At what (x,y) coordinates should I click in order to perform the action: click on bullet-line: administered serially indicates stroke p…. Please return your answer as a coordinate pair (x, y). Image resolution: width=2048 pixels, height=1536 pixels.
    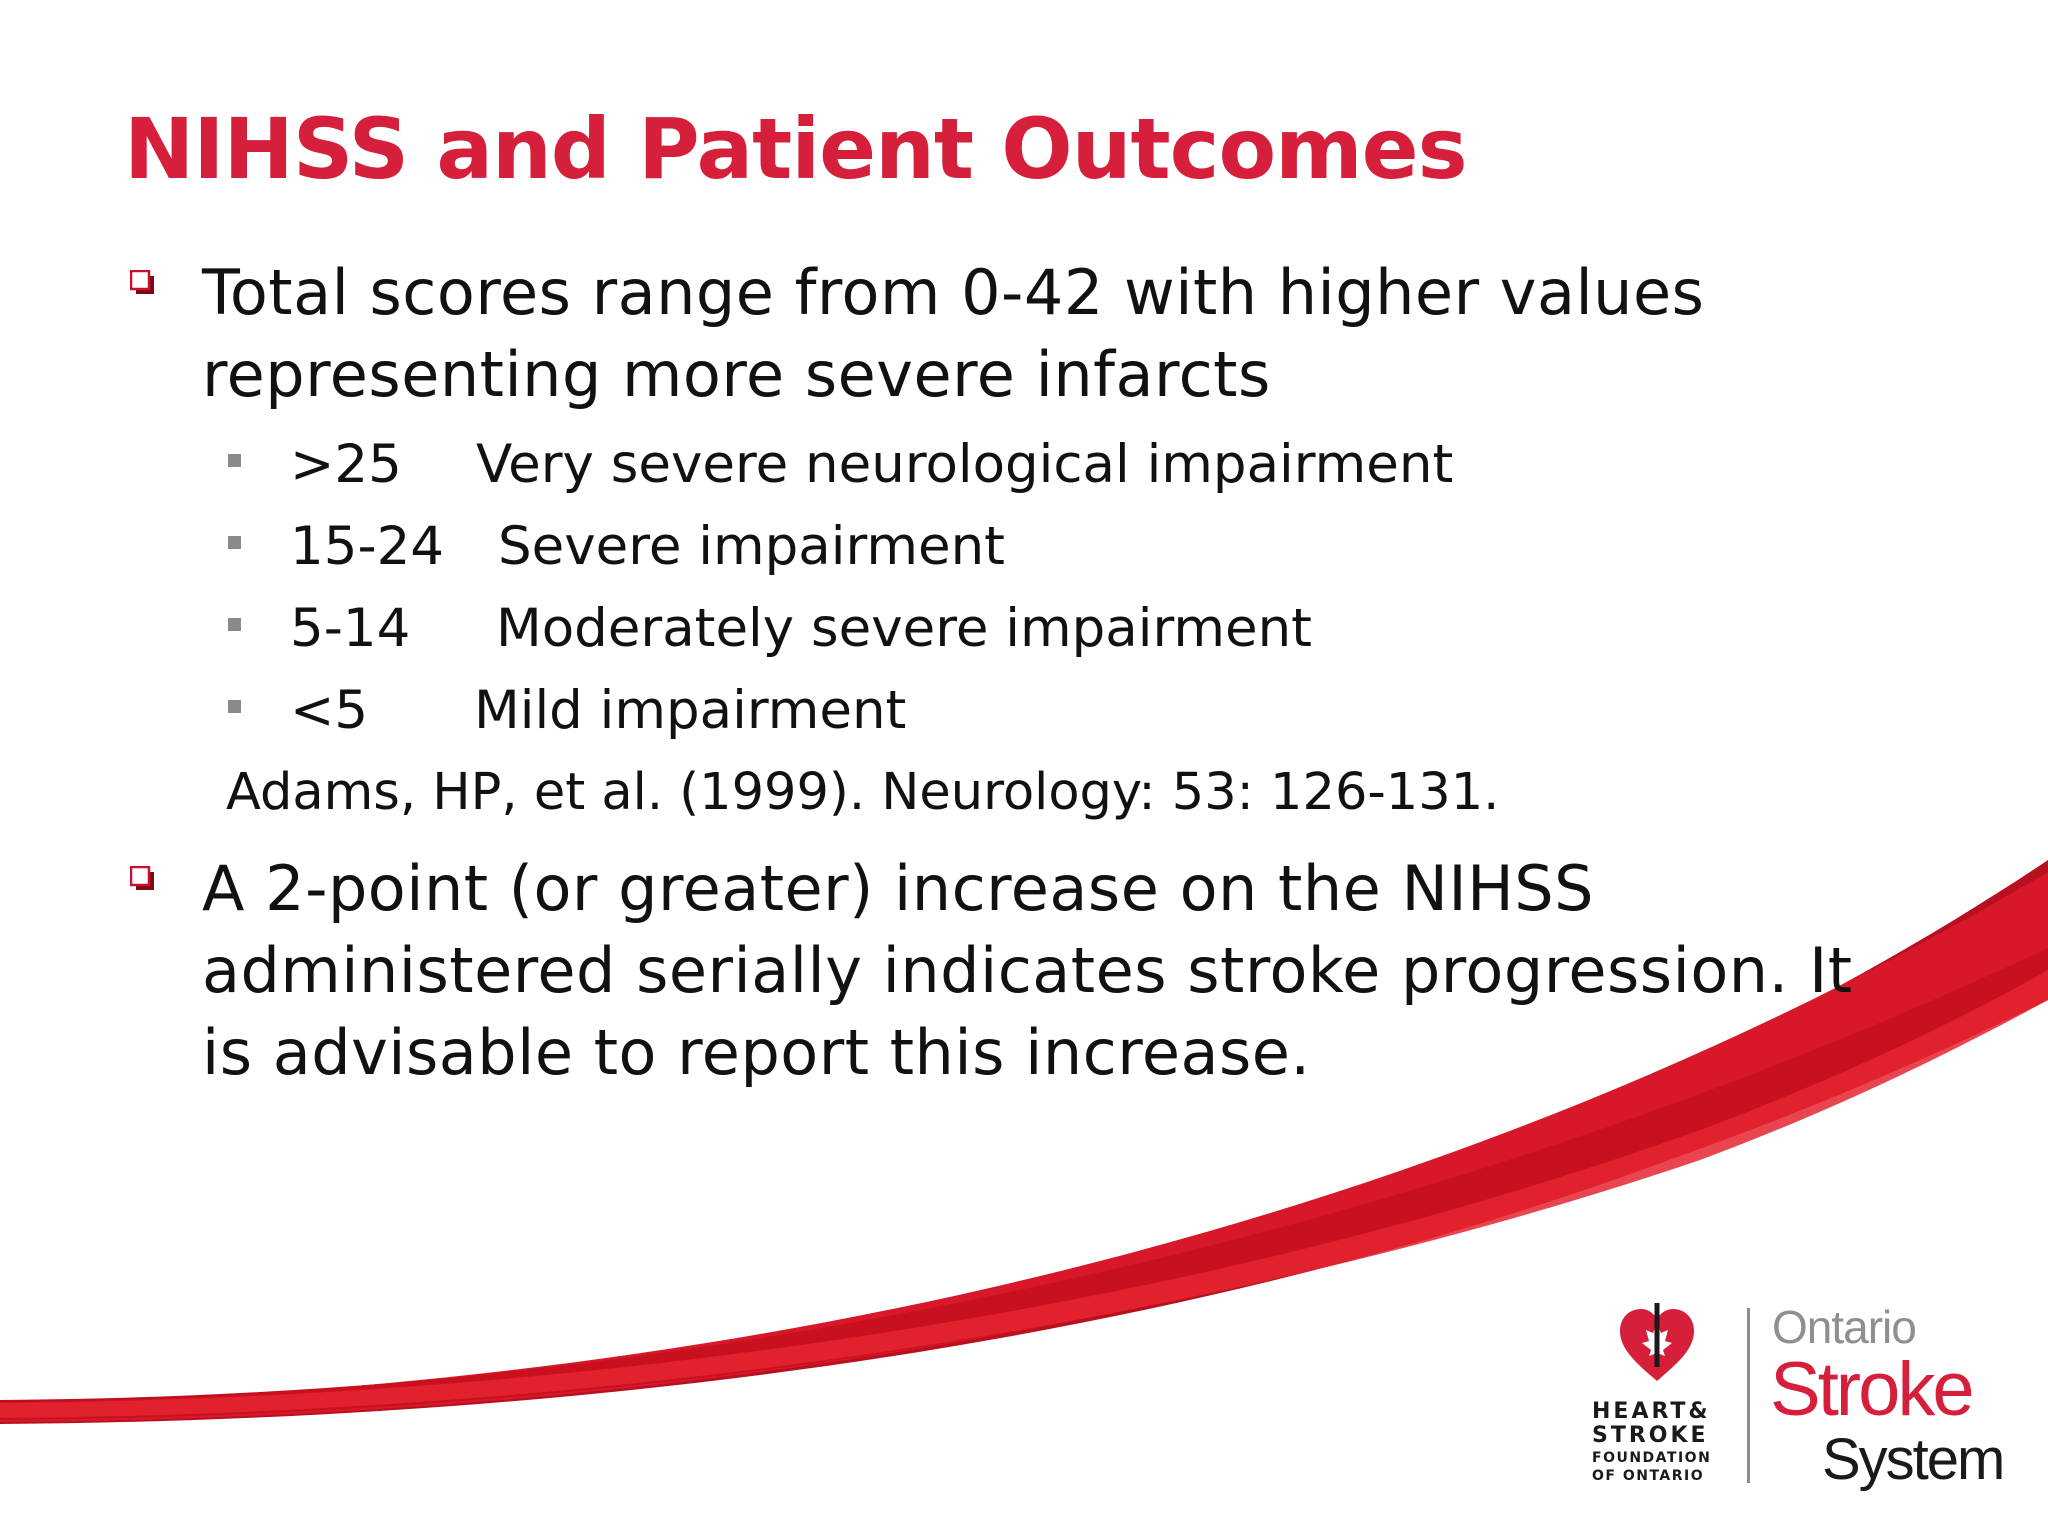
    Looking at the image, I should click on (1027, 970).